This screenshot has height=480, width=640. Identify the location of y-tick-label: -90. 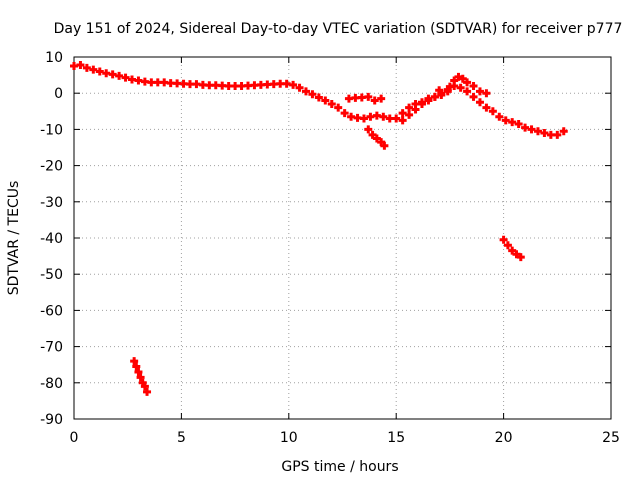
(51, 420).